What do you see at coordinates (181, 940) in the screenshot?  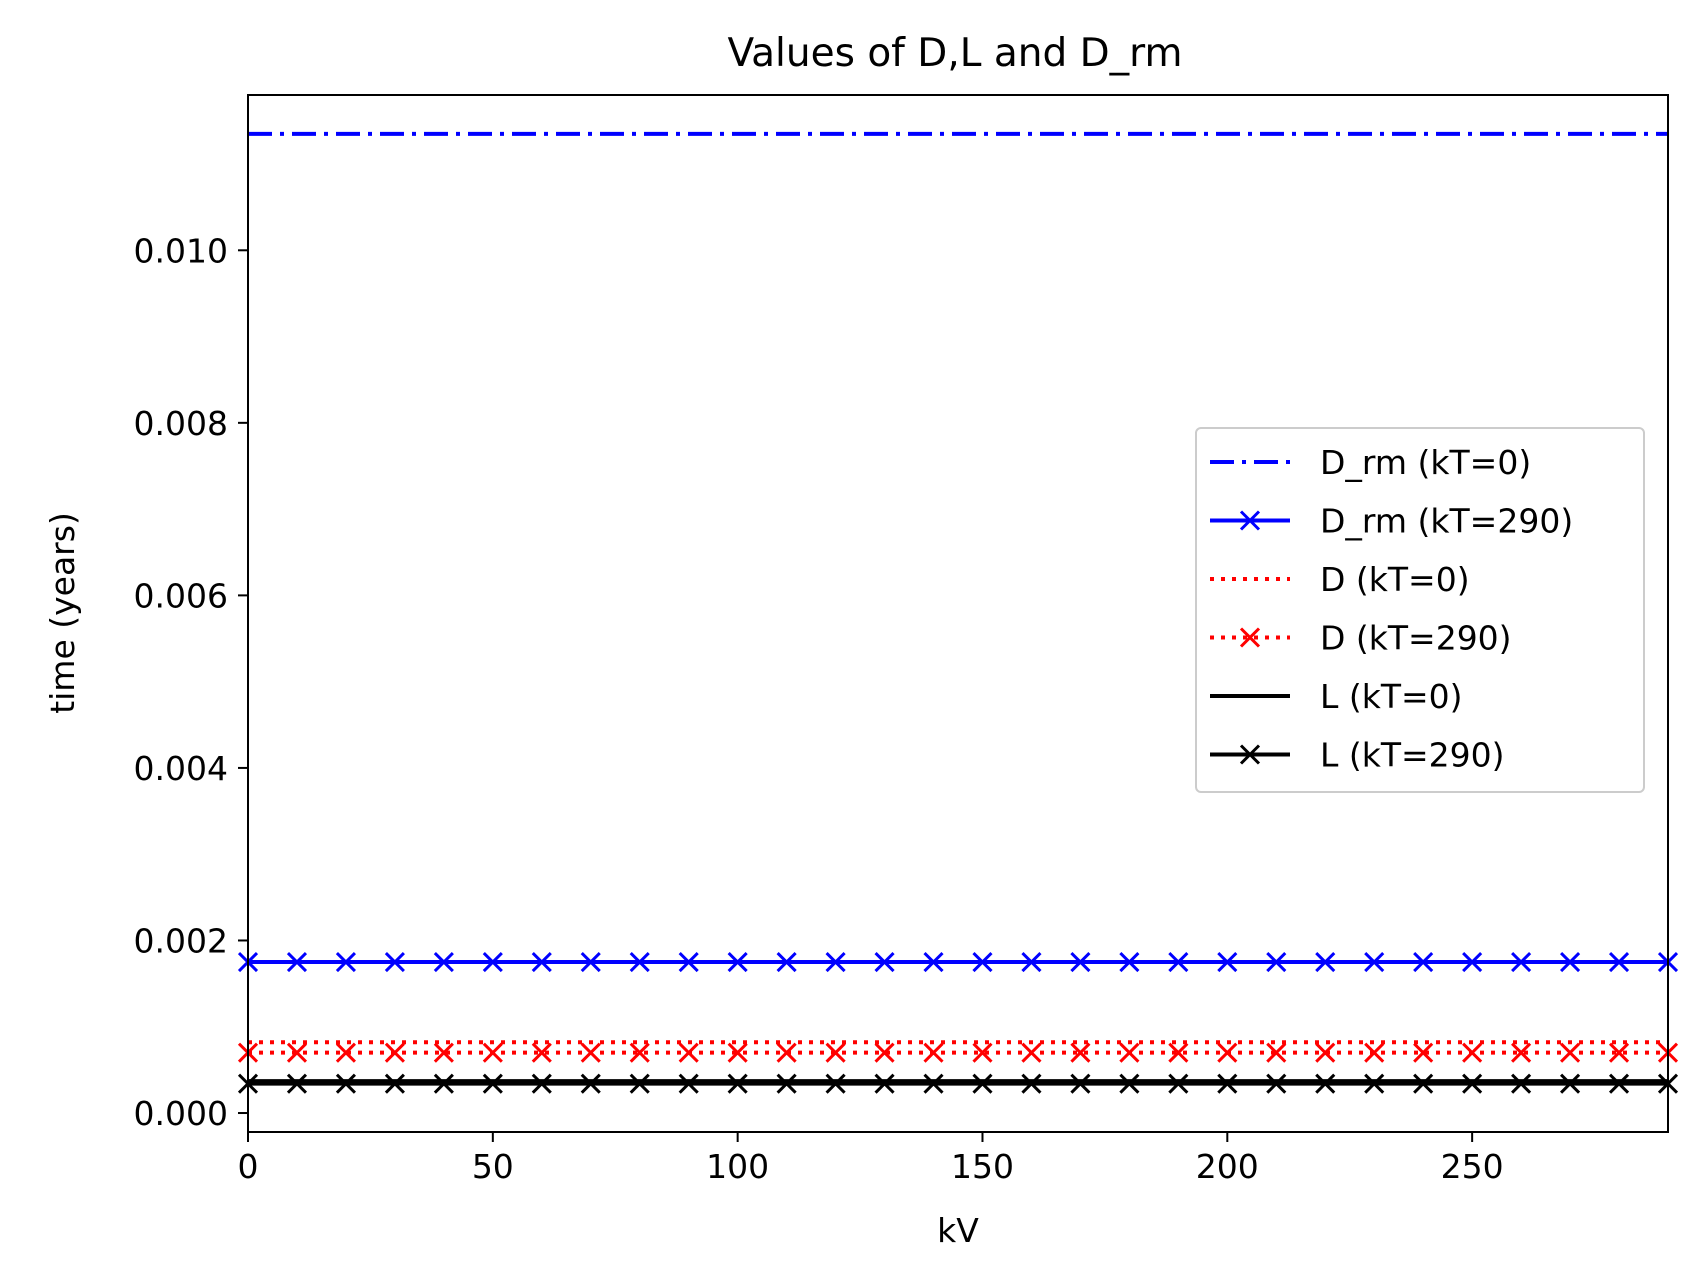 I see `y-tick-label: 0.002` at bounding box center [181, 940].